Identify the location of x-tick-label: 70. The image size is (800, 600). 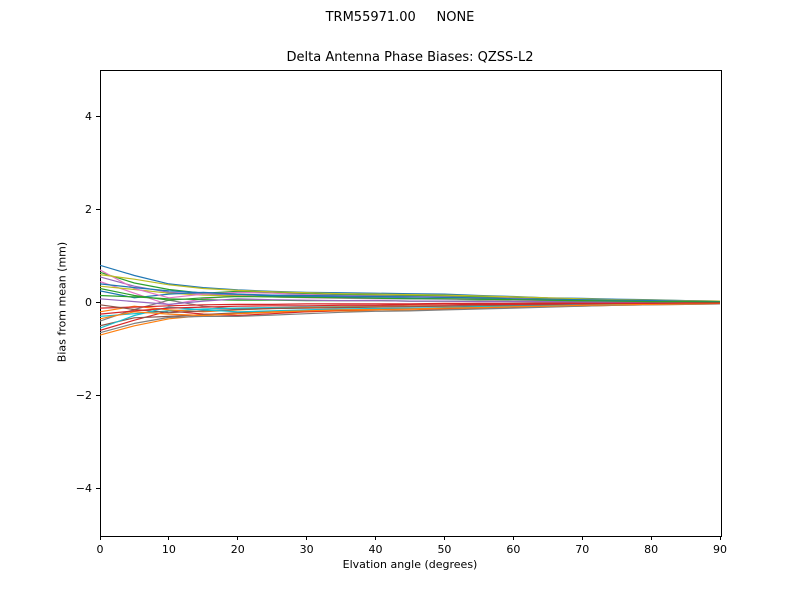
(582, 549).